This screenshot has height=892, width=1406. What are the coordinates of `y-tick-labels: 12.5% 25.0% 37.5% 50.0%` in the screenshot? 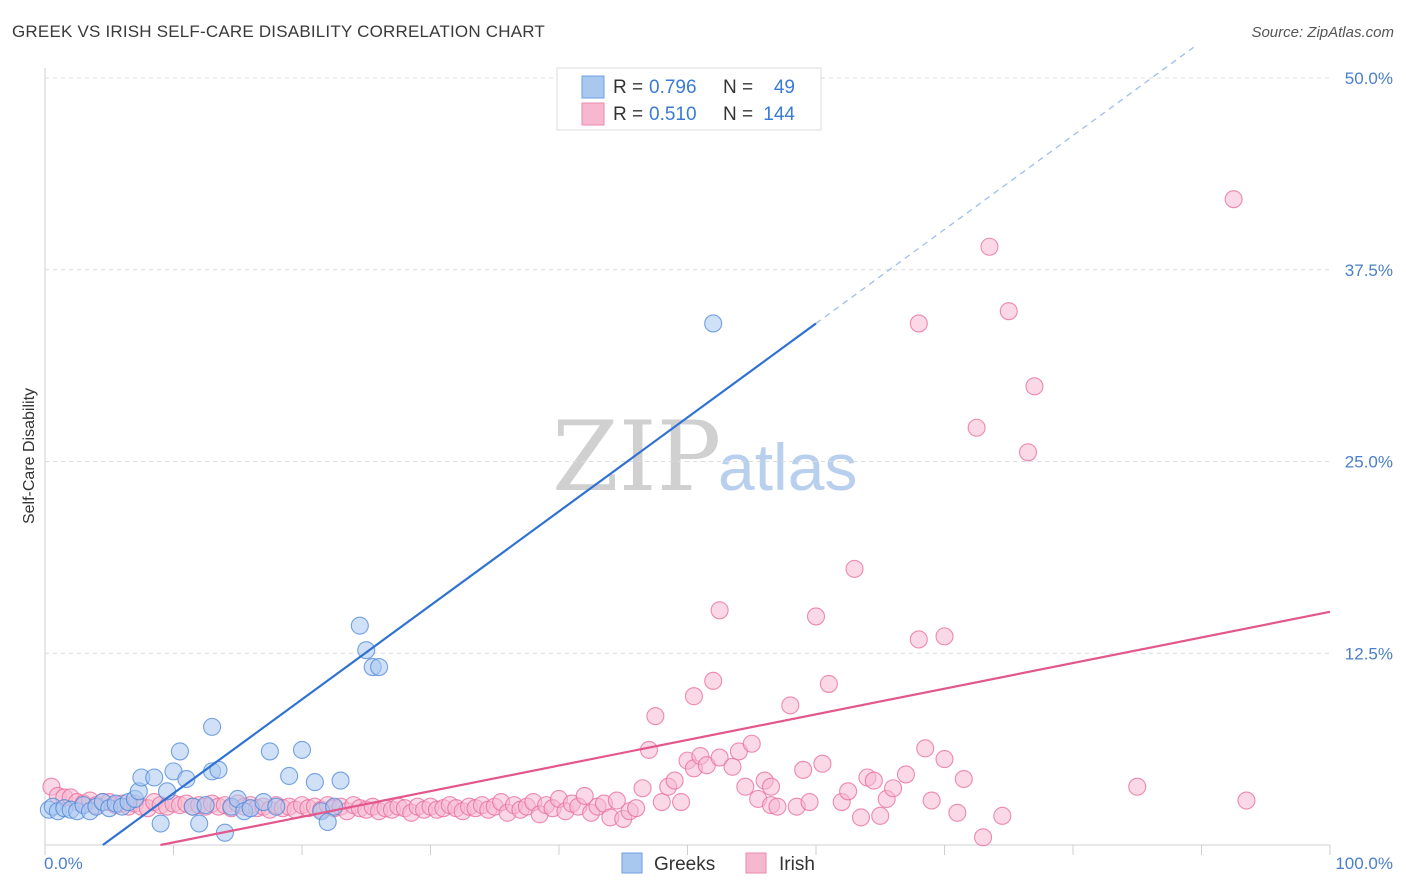 It's located at (1369, 366).